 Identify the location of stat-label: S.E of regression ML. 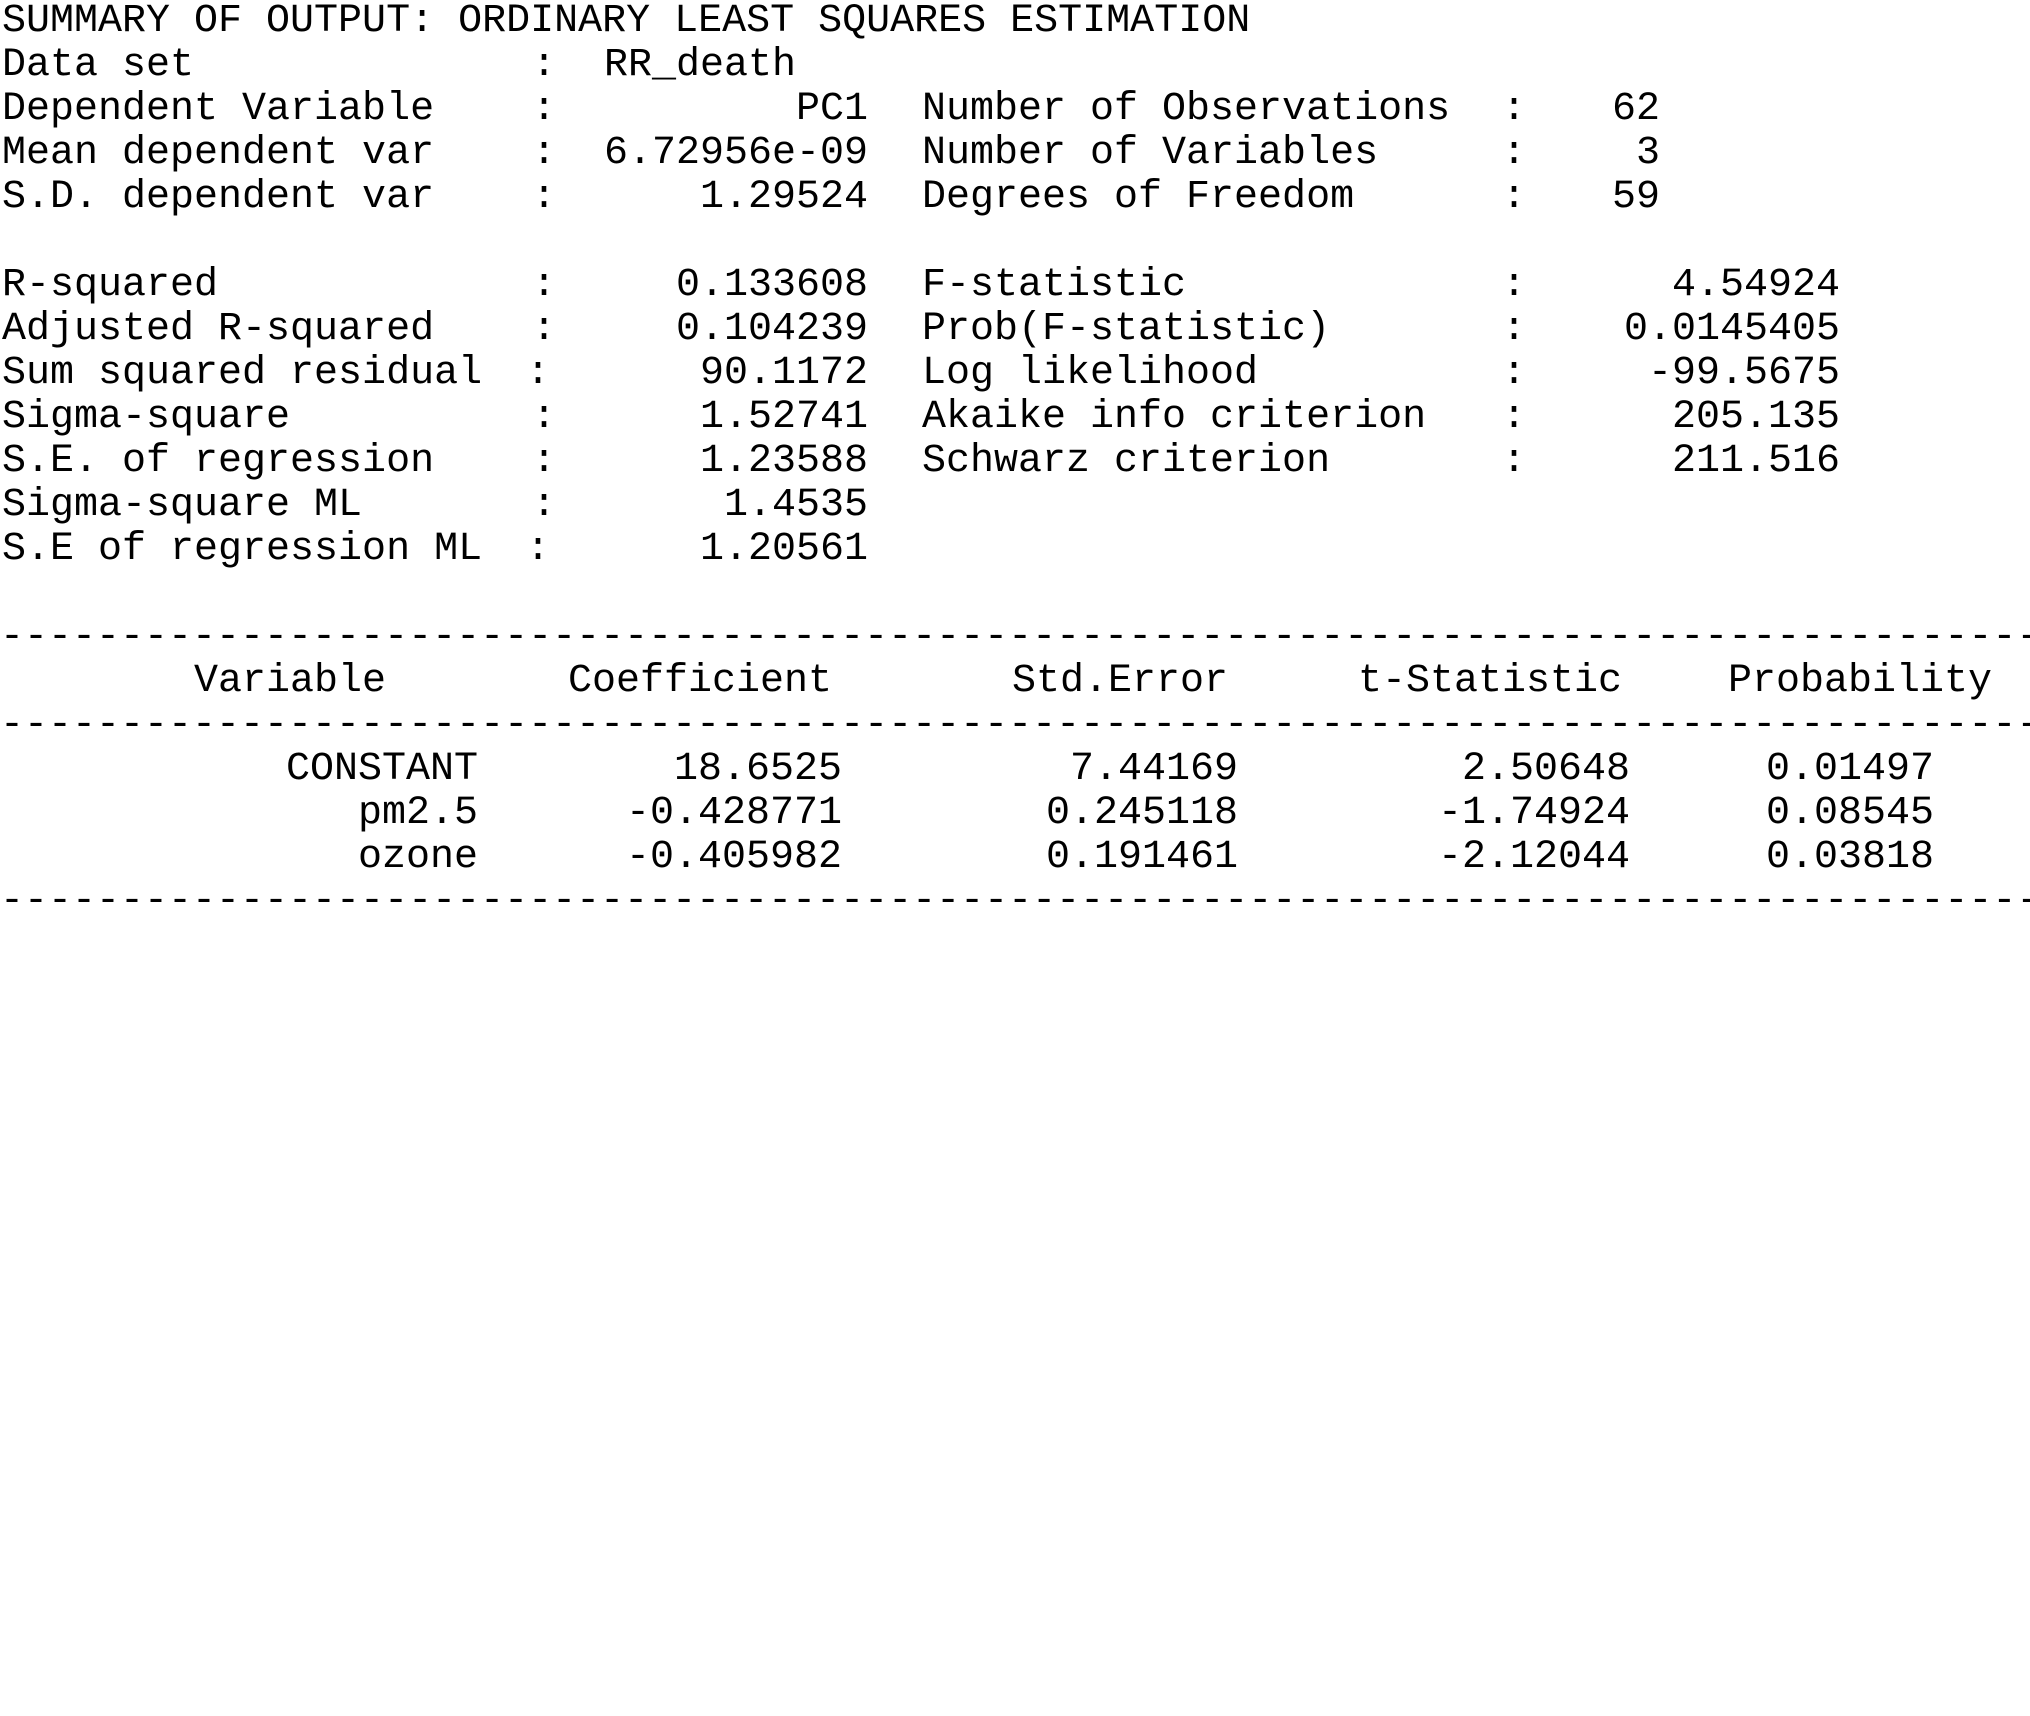
(242, 549).